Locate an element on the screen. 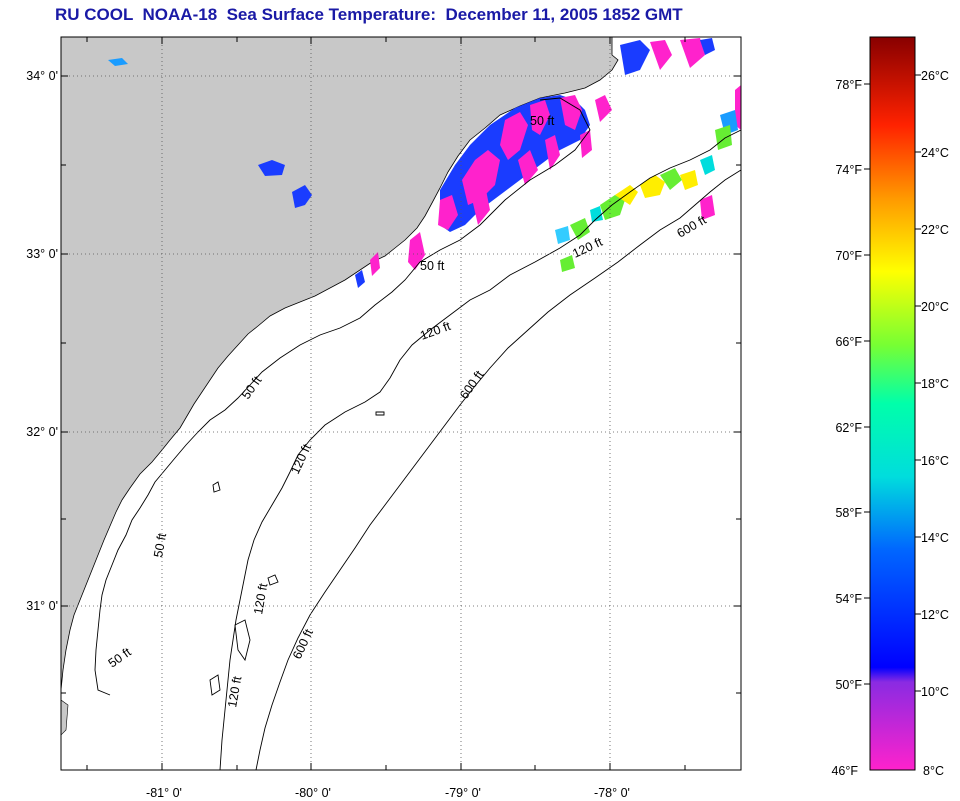 The height and width of the screenshot is (801, 960). colorbar-ticks is located at coordinates (892, 383).